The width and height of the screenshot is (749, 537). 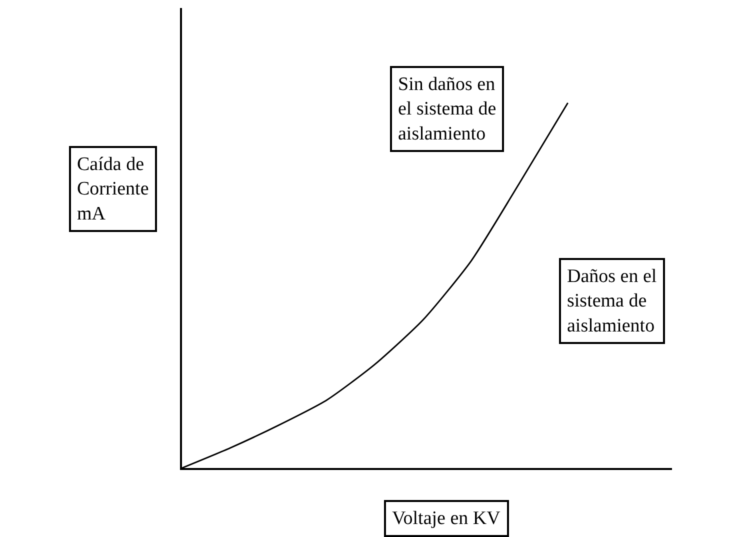 I want to click on annotation: Daños en el sistema de aislamiento, so click(x=612, y=301).